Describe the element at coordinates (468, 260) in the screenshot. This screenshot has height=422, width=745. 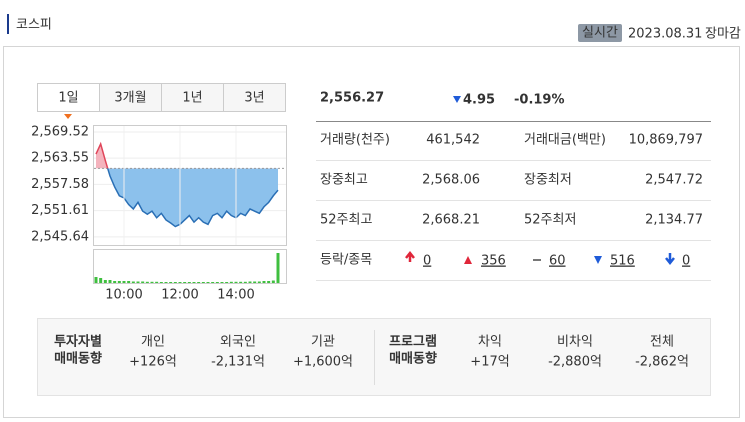
I see `icon-up` at that location.